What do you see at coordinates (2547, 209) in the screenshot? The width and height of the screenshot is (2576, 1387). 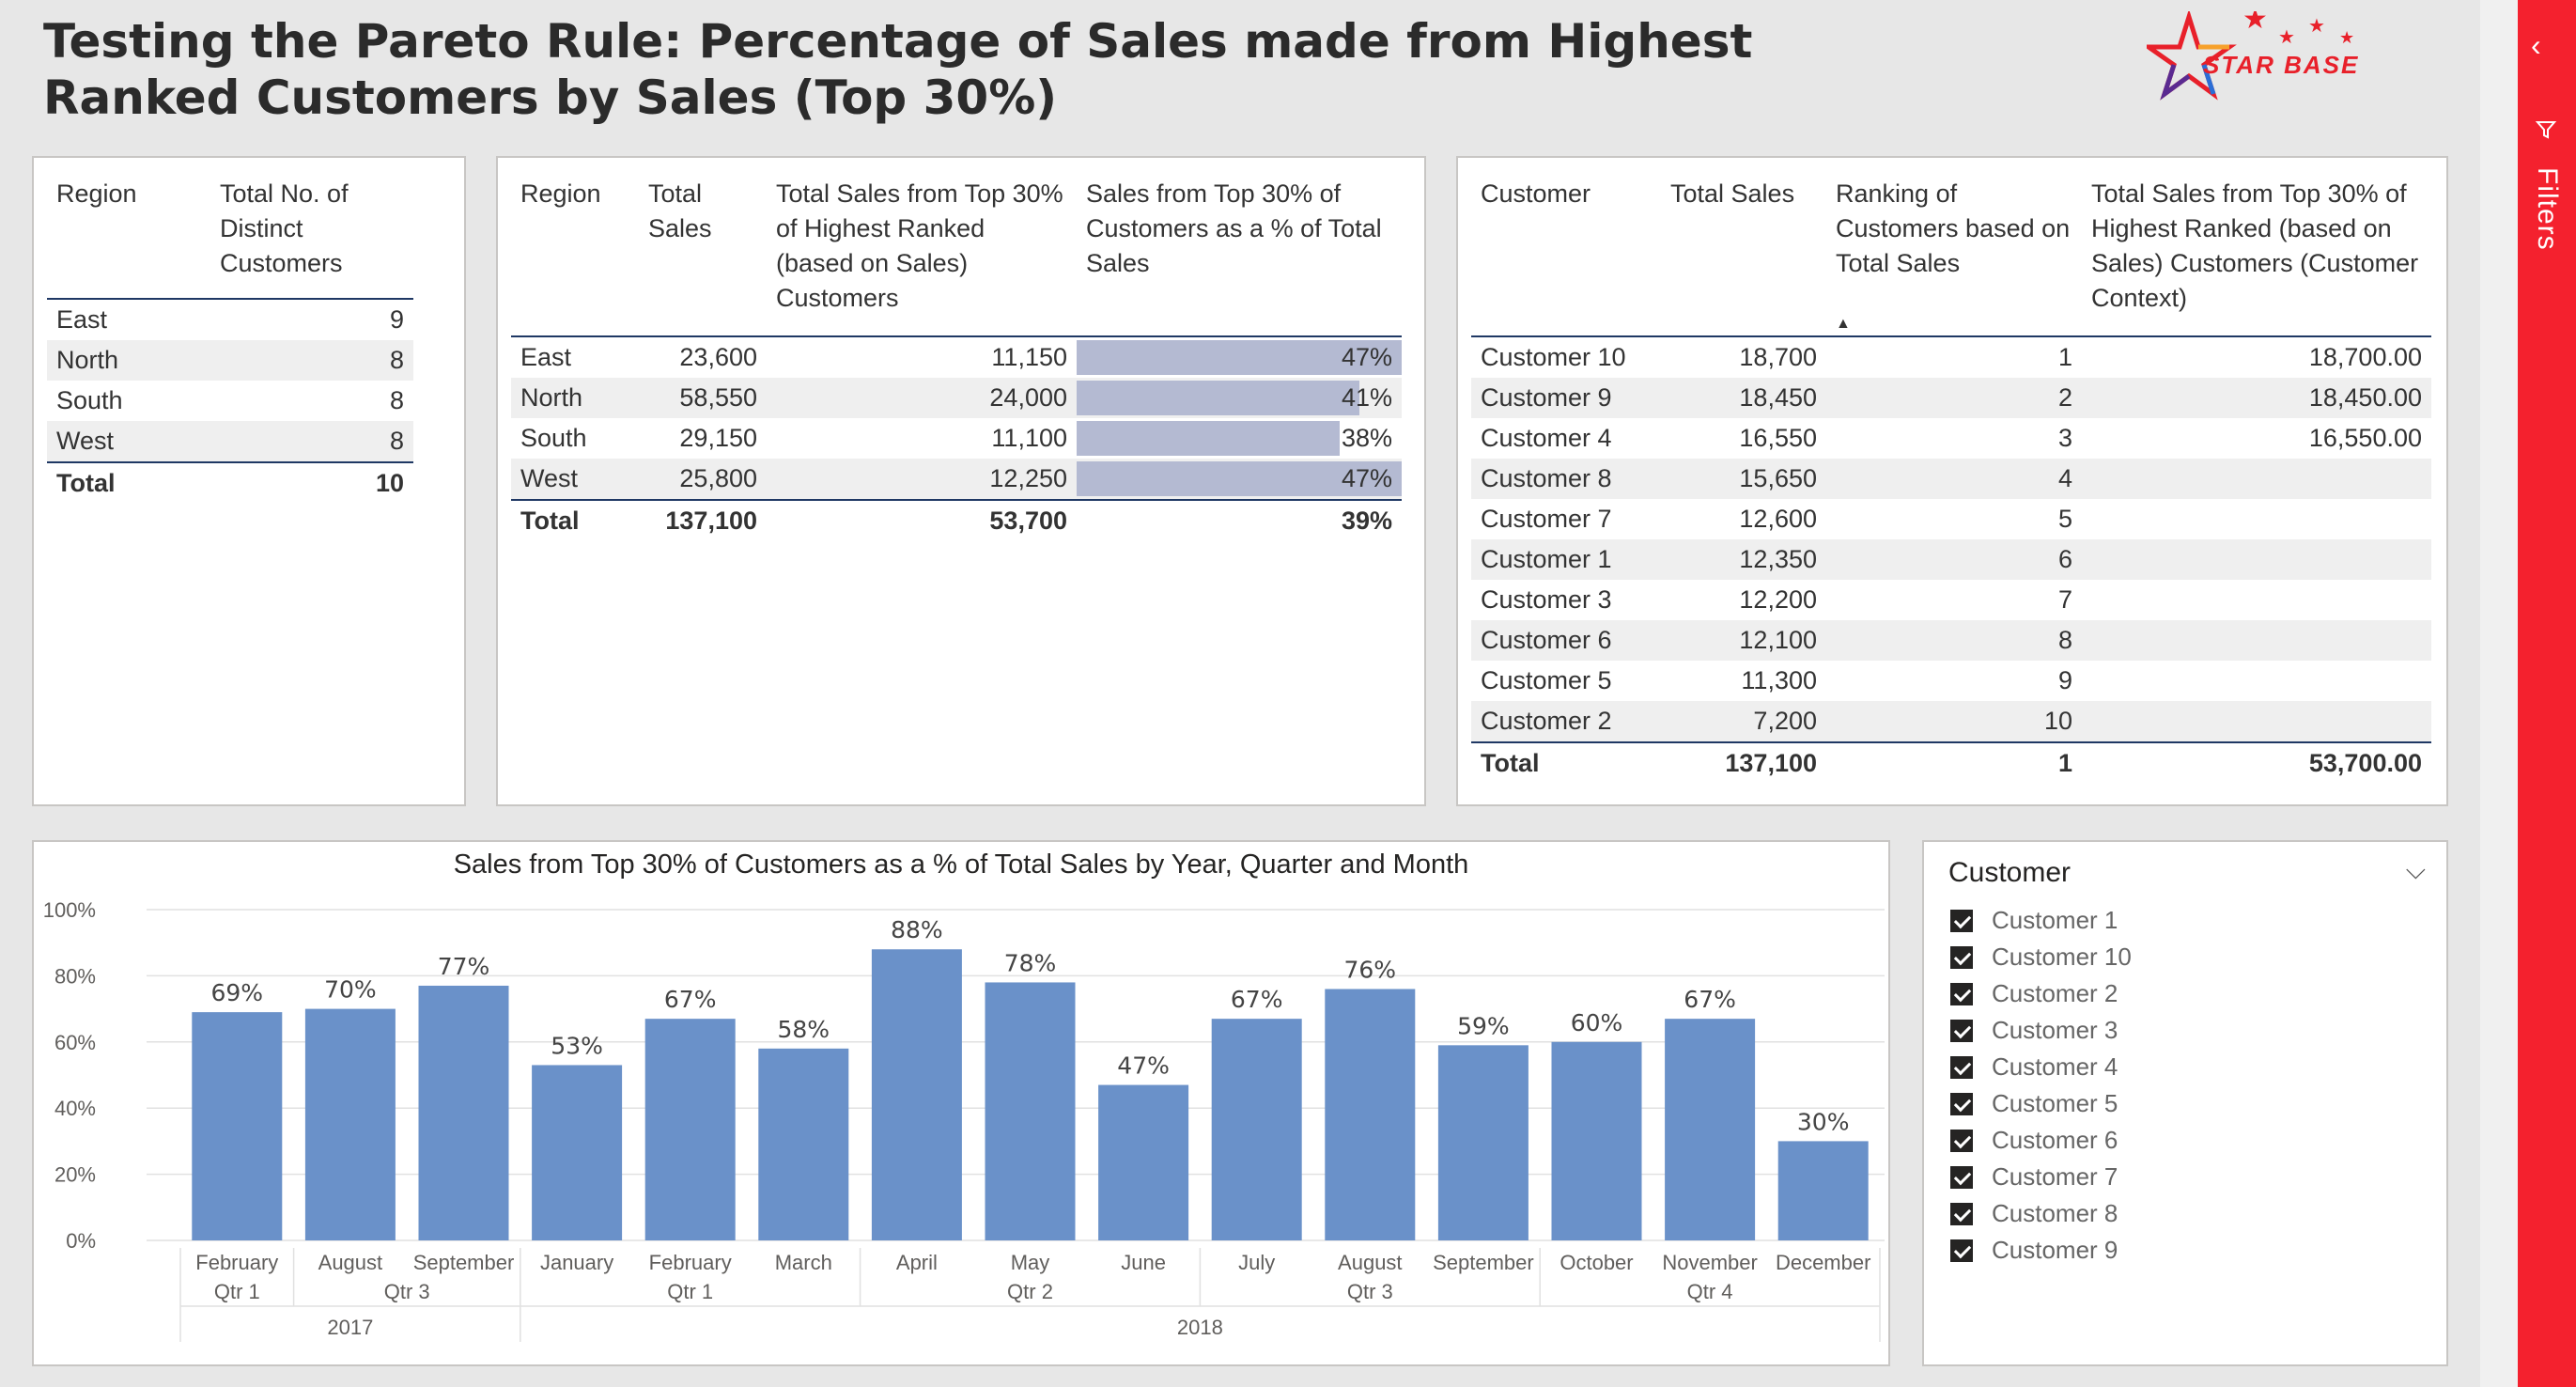 I see `filters-label: Filters` at bounding box center [2547, 209].